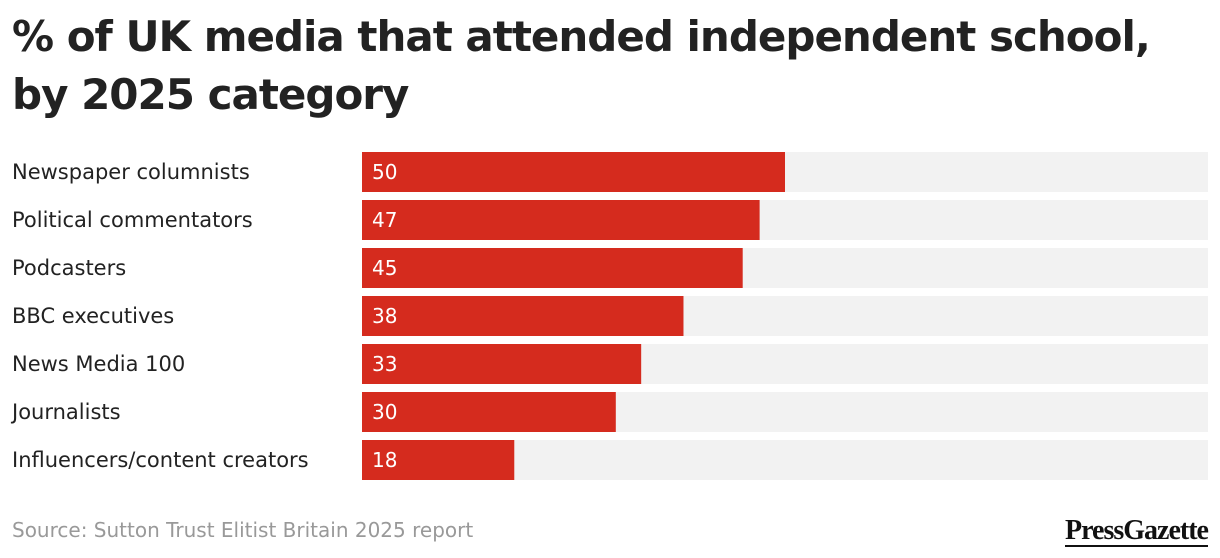 This screenshot has width=1220, height=558. I want to click on category-label: Journalists, so click(65, 412).